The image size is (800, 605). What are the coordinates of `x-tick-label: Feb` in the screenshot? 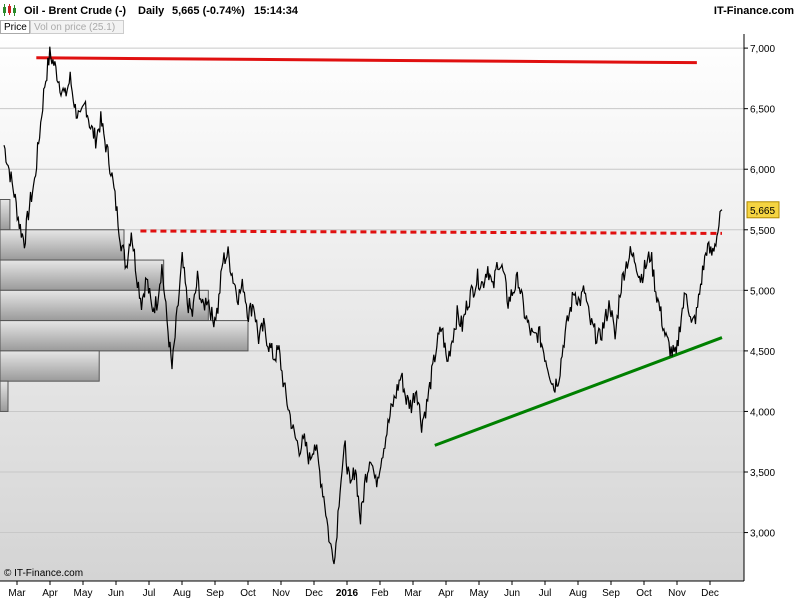 It's located at (380, 593).